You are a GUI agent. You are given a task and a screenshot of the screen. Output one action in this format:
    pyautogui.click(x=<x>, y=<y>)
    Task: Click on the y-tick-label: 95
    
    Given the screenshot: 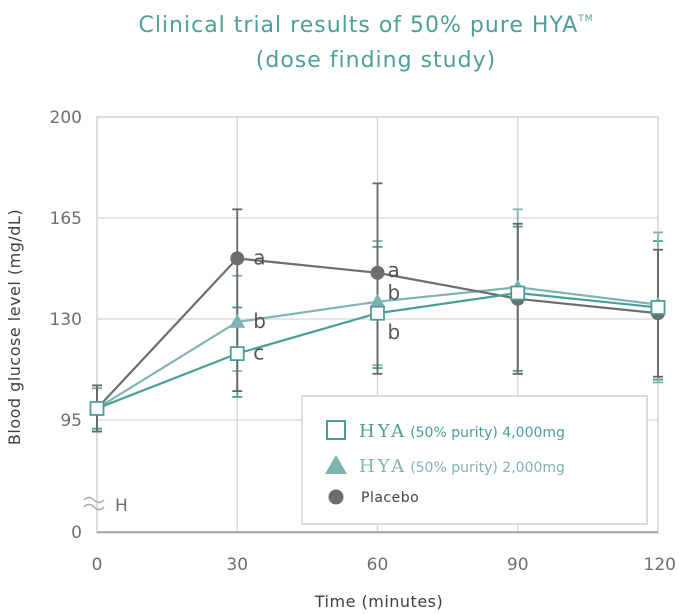 What is the action you would take?
    pyautogui.click(x=71, y=421)
    